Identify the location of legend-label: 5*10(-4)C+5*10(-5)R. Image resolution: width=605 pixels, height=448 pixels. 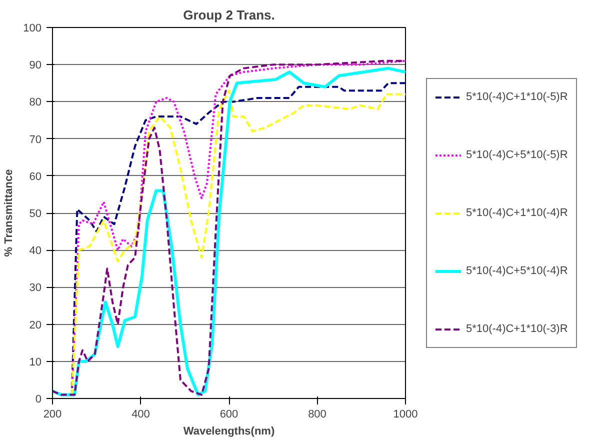
(517, 154).